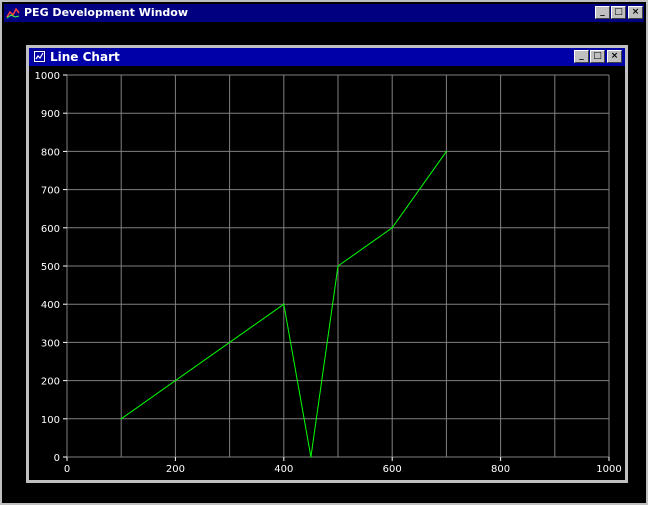  I want to click on inner-titlebar: Line Chart _ □ ×, so click(327, 57).